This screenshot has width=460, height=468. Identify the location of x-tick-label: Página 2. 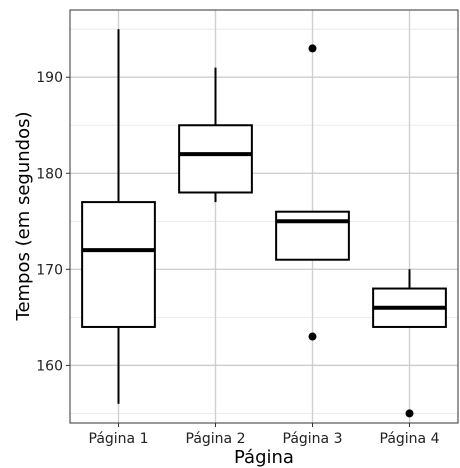
(216, 439).